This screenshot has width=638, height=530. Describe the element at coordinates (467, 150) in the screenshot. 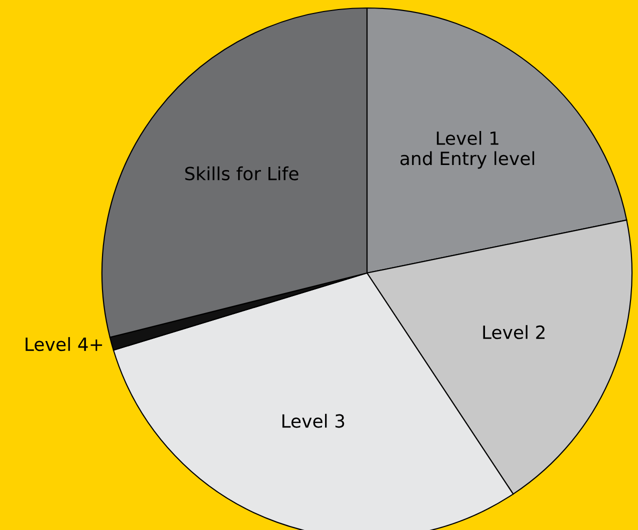

I see `slice-label: Level 1 and Entry level` at that location.